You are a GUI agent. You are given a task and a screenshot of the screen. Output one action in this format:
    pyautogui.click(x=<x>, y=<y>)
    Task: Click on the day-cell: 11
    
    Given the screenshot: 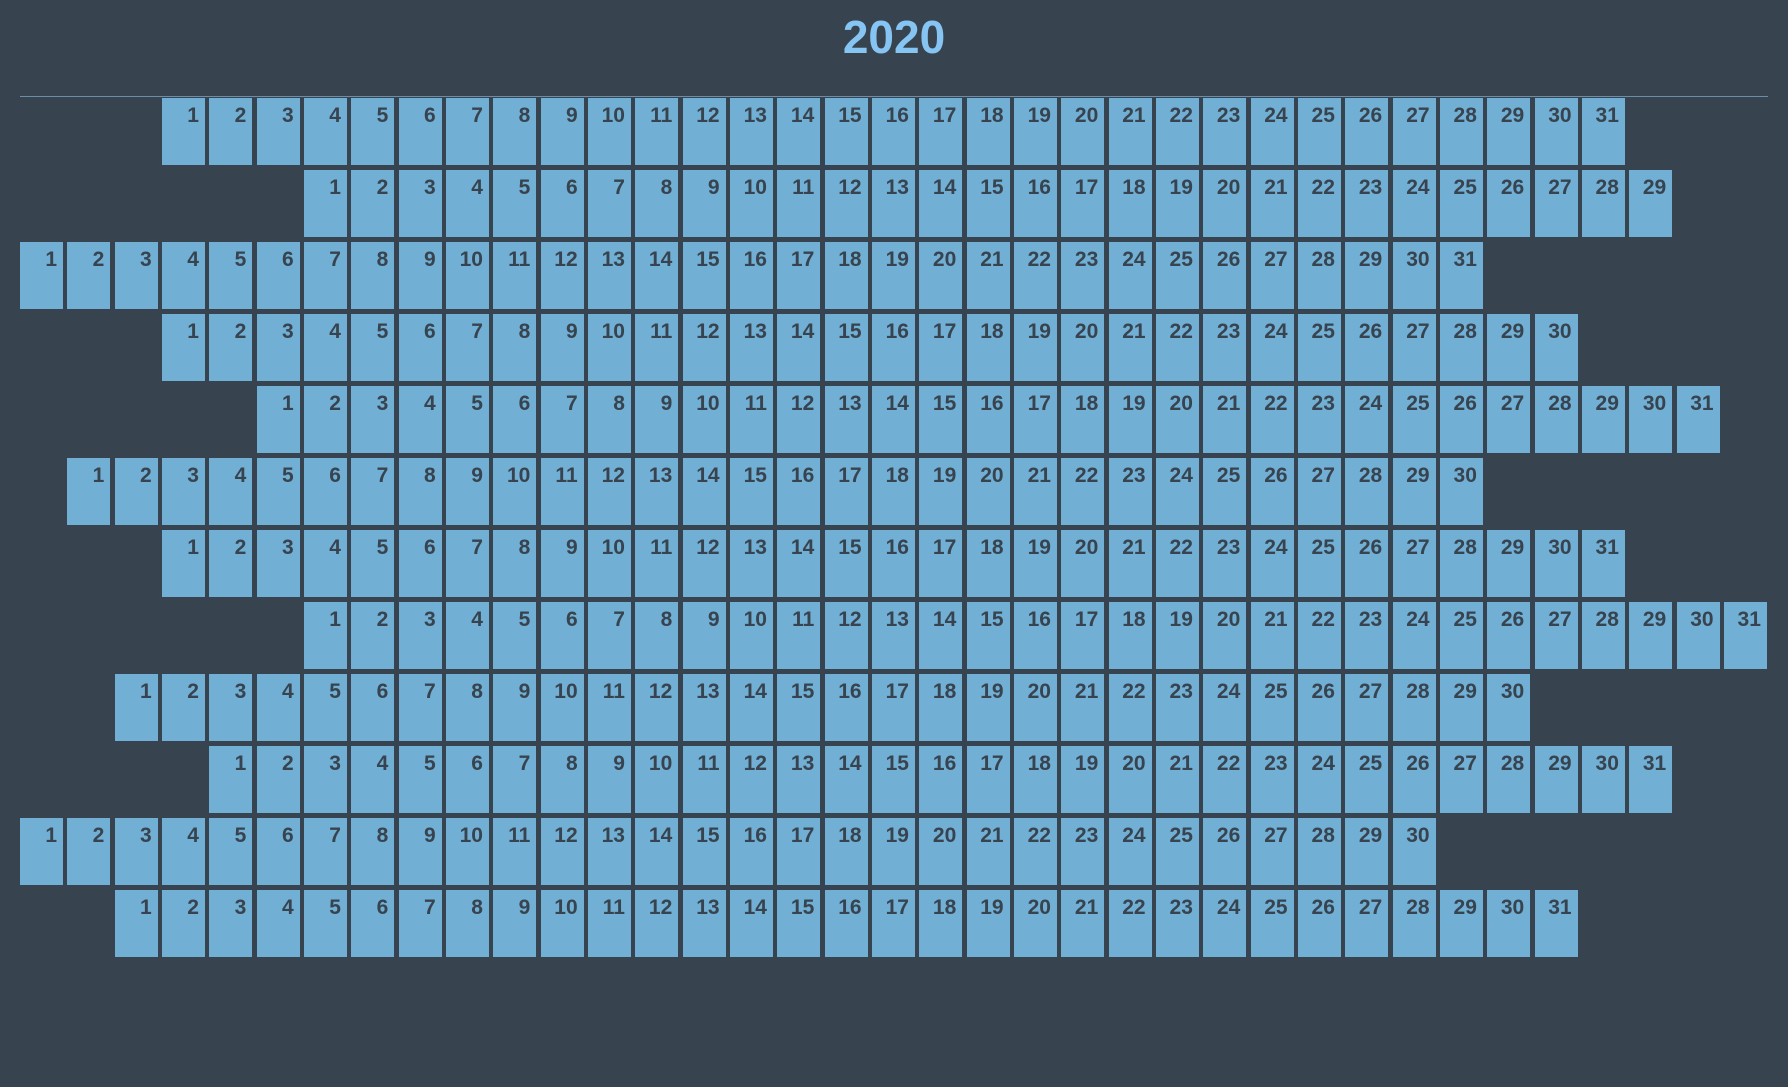 What is the action you would take?
    pyautogui.click(x=657, y=347)
    